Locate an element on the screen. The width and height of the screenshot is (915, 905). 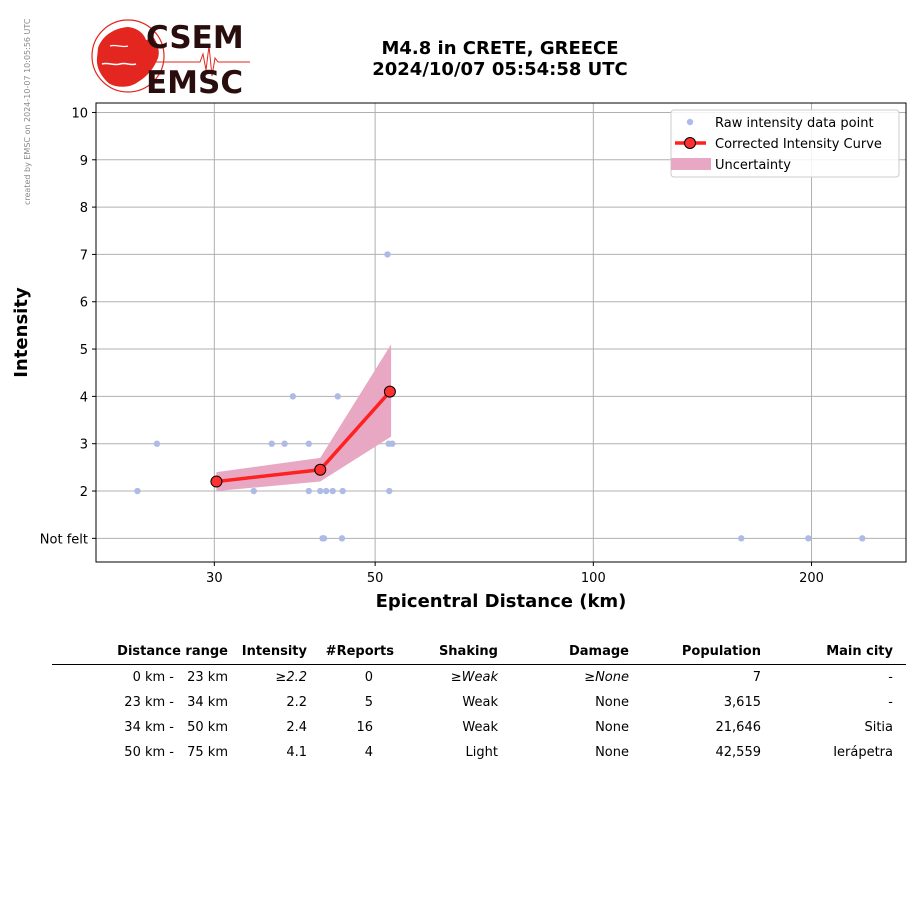
header-distance-range: Distance range is located at coordinates (172, 651).